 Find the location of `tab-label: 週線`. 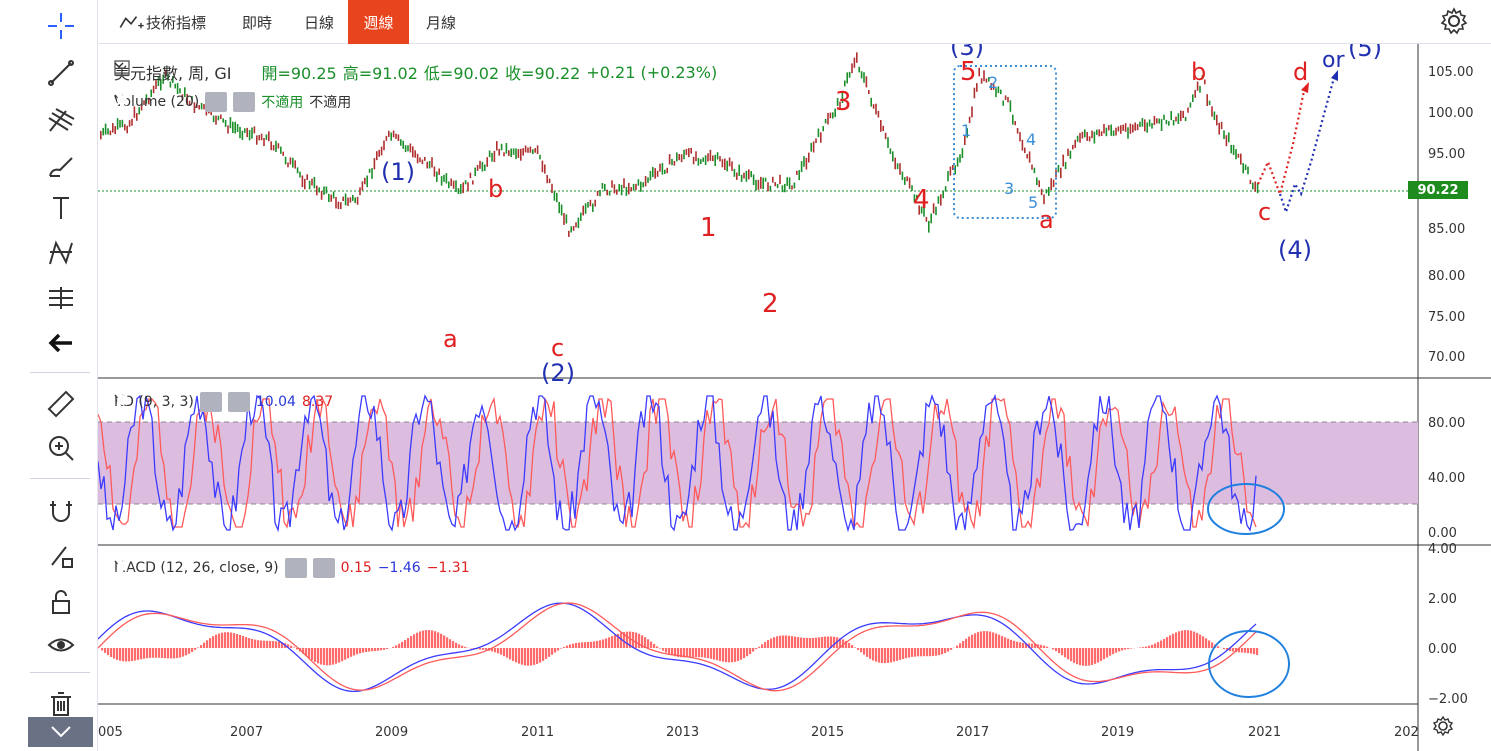

tab-label: 週線 is located at coordinates (378, 22).